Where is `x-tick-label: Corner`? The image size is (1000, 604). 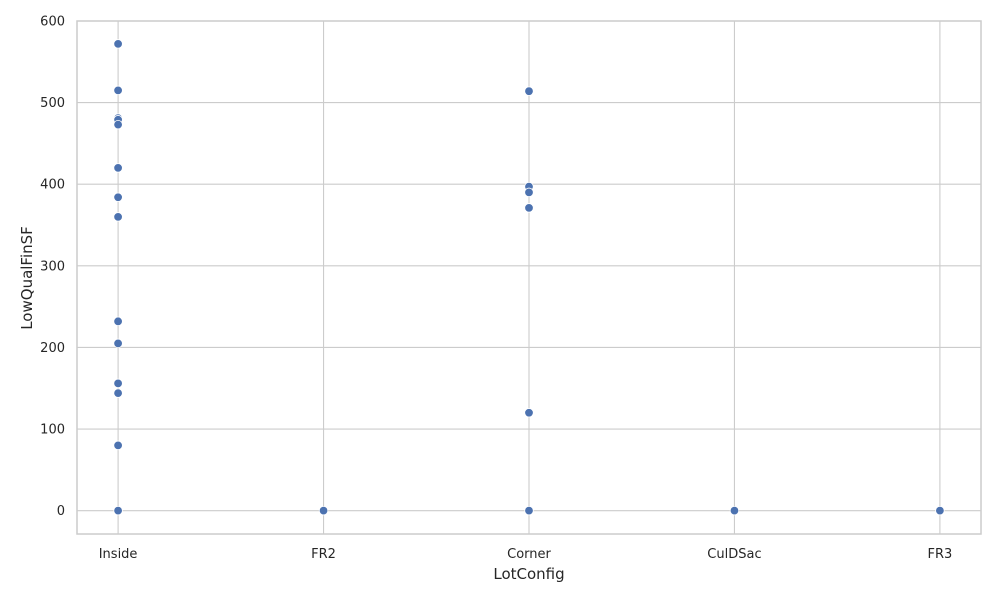 x-tick-label: Corner is located at coordinates (529, 554).